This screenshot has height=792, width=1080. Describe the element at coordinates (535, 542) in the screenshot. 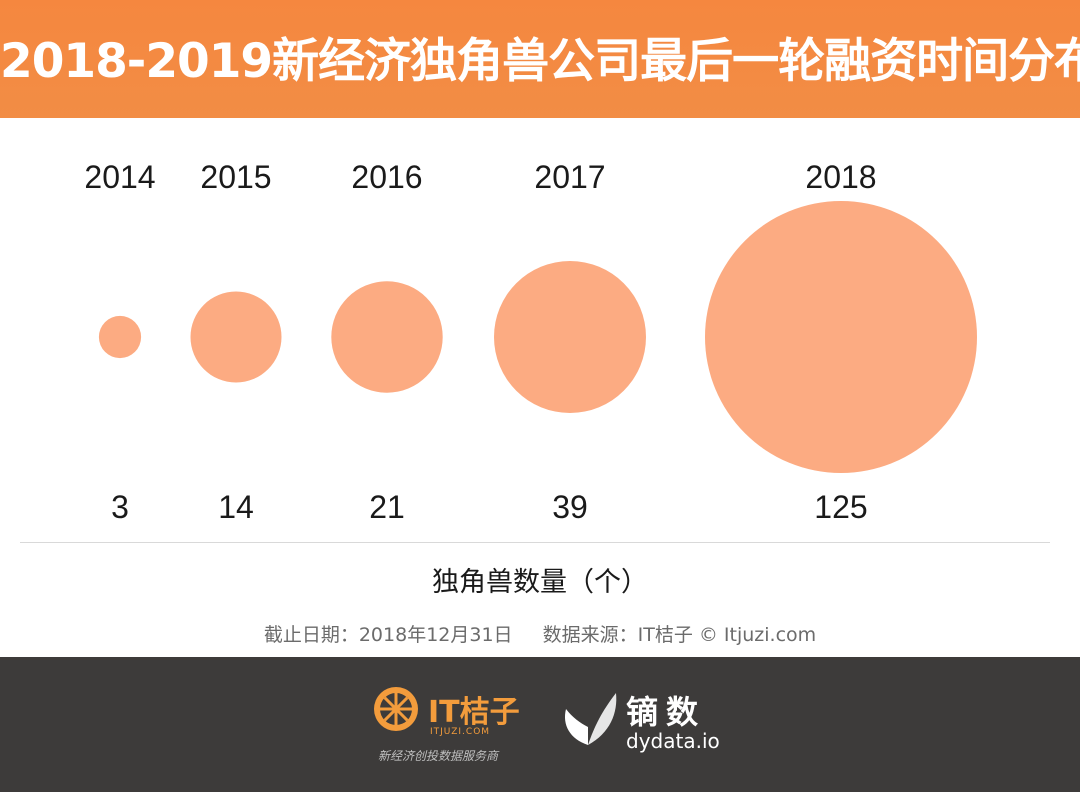

I see `divider-line` at that location.